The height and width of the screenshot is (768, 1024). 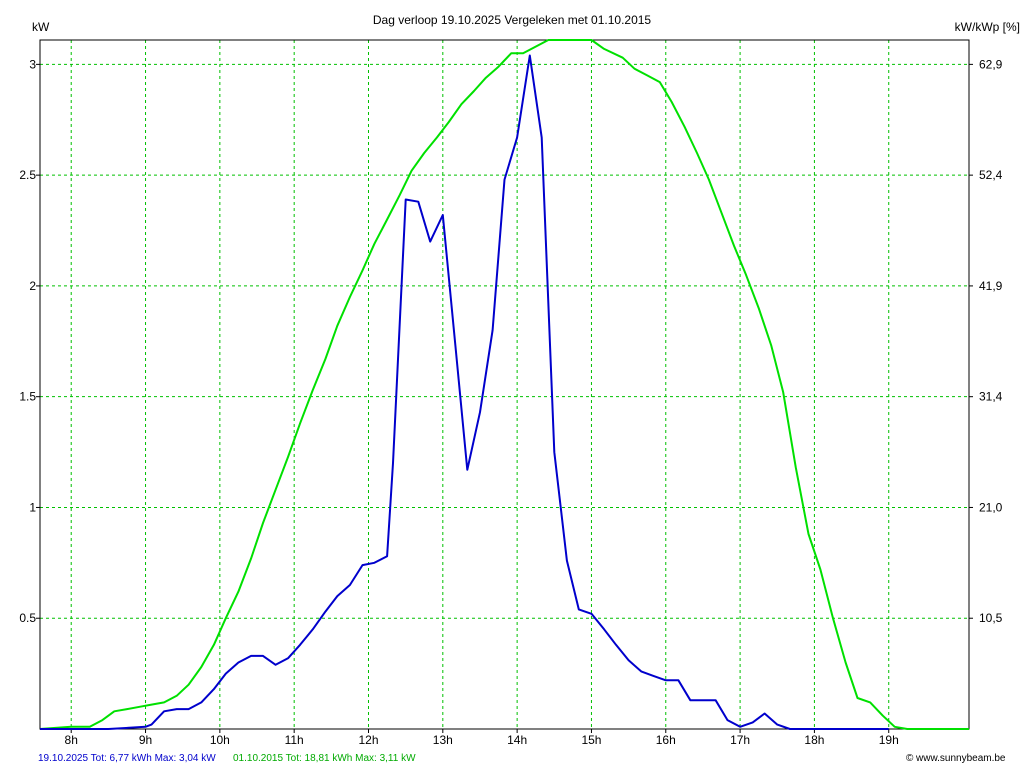 I want to click on y-tick-label-right: 62,9, so click(x=991, y=64).